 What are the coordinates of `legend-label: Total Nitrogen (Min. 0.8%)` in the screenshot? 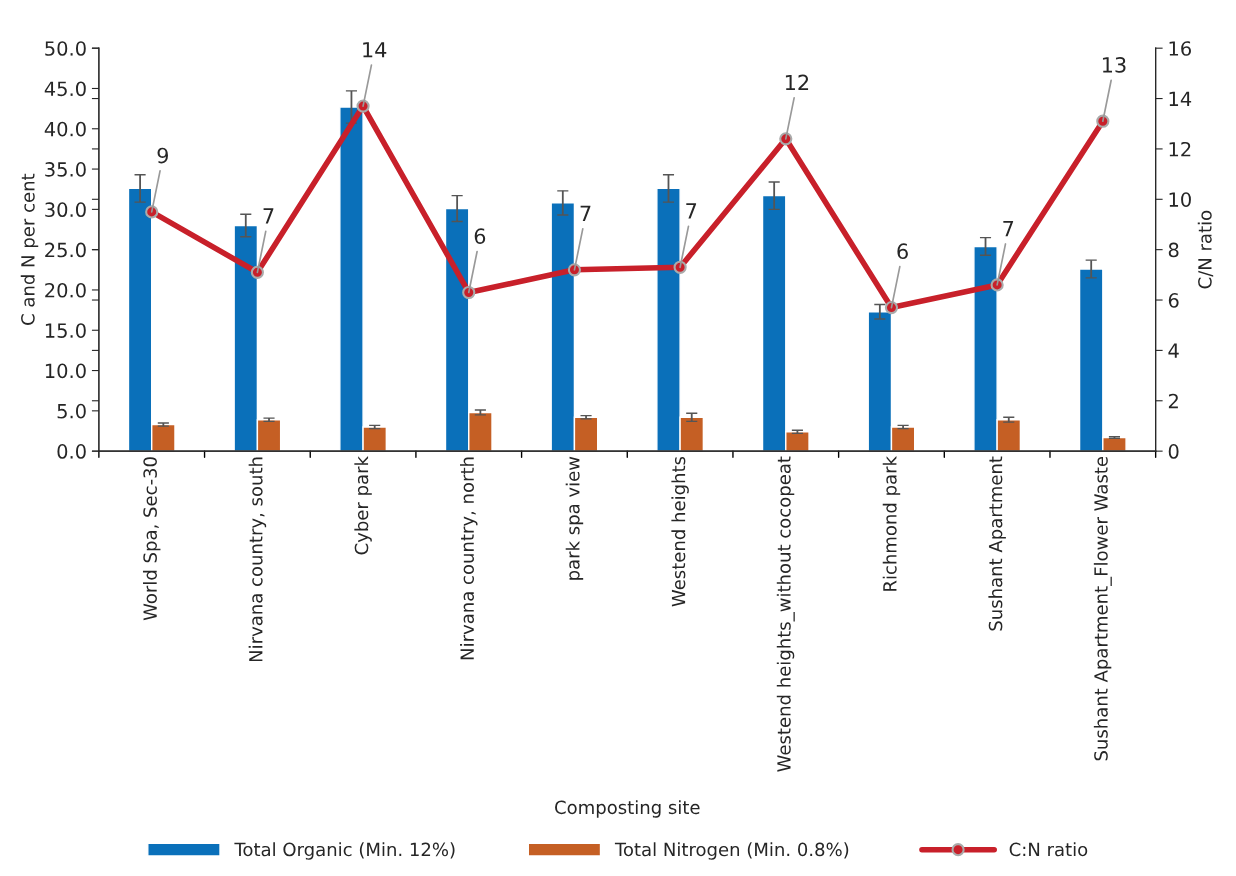 It's located at (731, 851).